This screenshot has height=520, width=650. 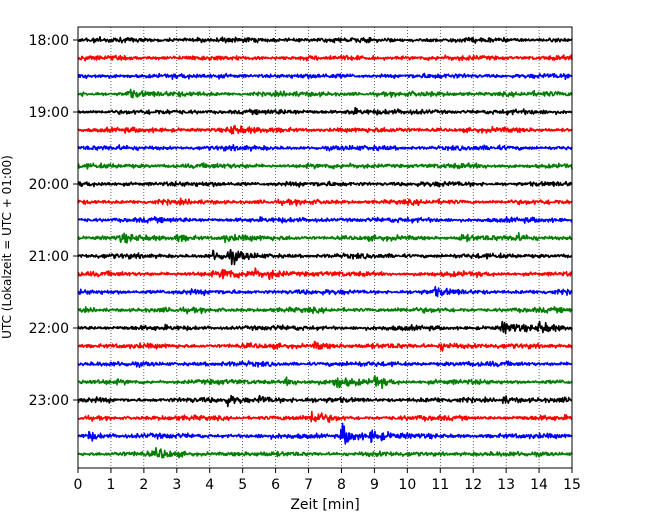 What do you see at coordinates (7, 247) in the screenshot?
I see `y-axis-label: UTC (Lokalzeit = UTC + 01:00)` at bounding box center [7, 247].